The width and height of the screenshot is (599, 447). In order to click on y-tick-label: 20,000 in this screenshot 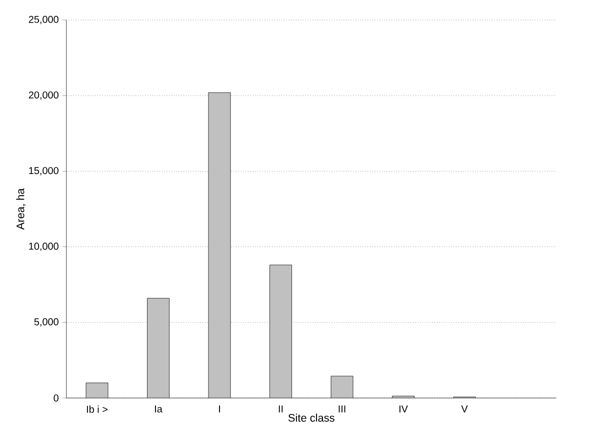, I will do `click(43, 95)`.